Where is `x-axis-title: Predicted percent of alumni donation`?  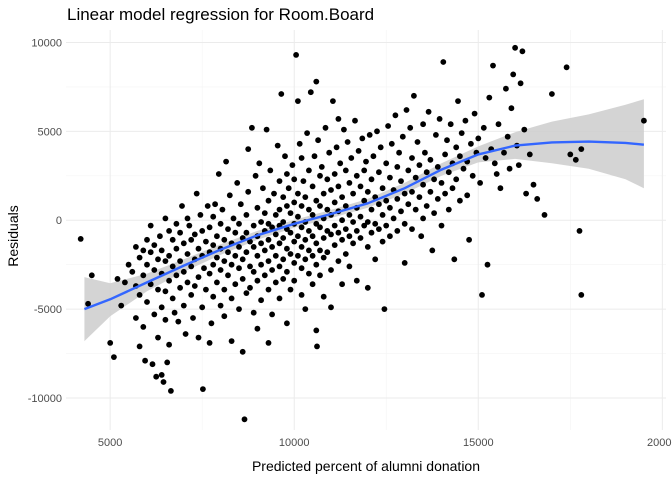
x-axis-title: Predicted percent of alumni donation is located at coordinates (366, 466).